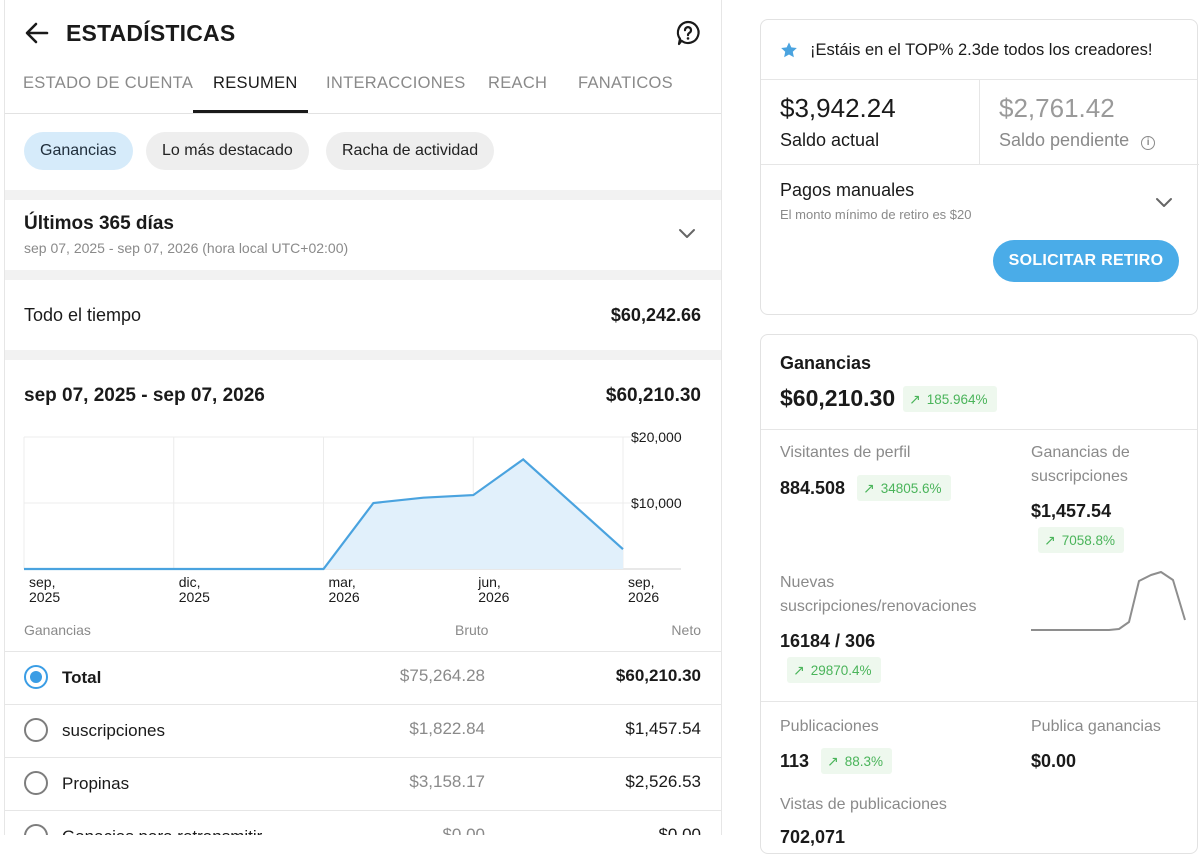 The image size is (1200, 854). I want to click on profile-visitors-change-badge: ↗ 34805.6%, so click(904, 488).